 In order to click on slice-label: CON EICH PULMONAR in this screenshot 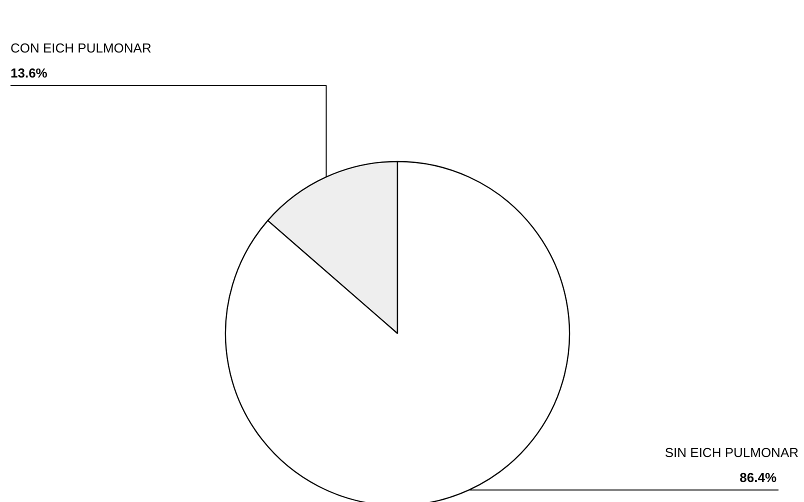, I will do `click(81, 48)`.